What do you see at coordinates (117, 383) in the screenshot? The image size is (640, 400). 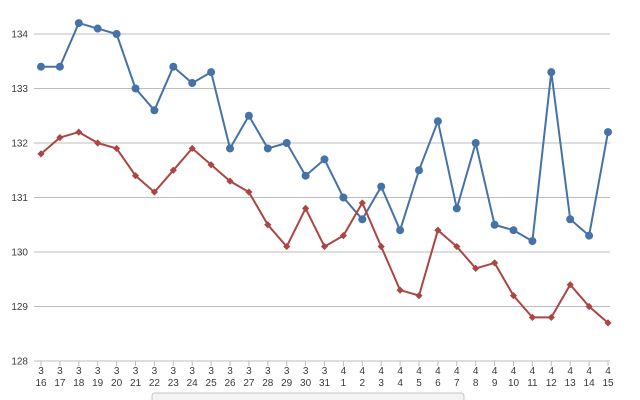 I see `x-tick-label-day: 20` at bounding box center [117, 383].